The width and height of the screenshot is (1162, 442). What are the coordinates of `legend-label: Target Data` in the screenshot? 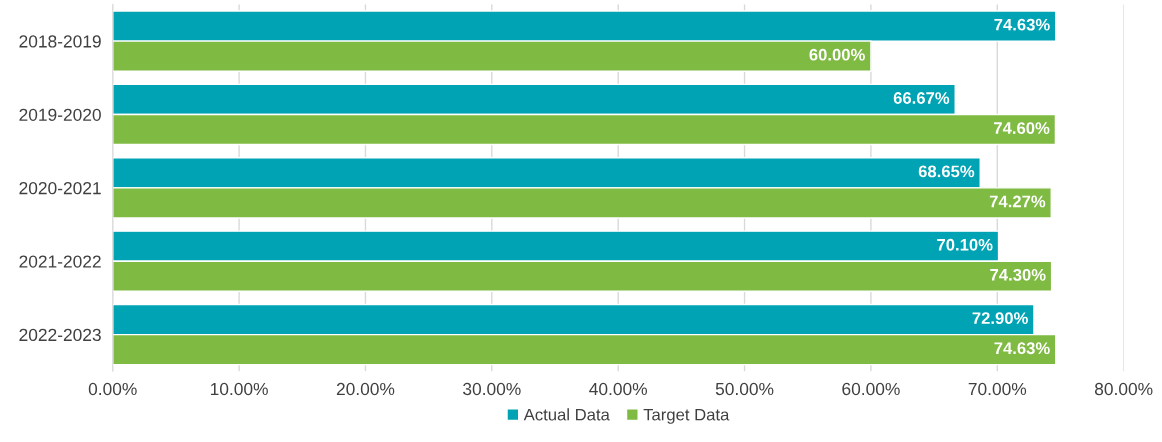 It's located at (686, 416).